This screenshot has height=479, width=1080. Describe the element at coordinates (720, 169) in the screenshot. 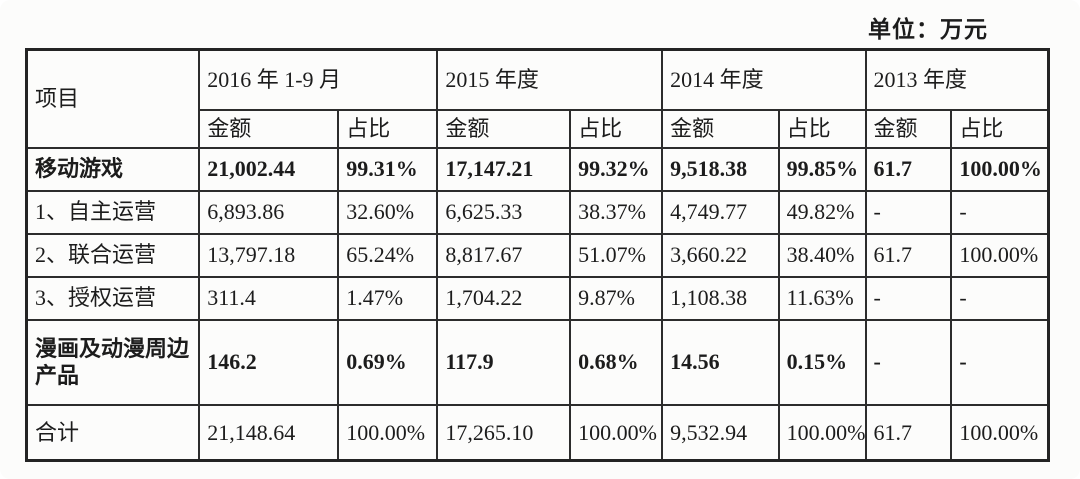

I see `cell-amount-2014: 9,518.38` at that location.